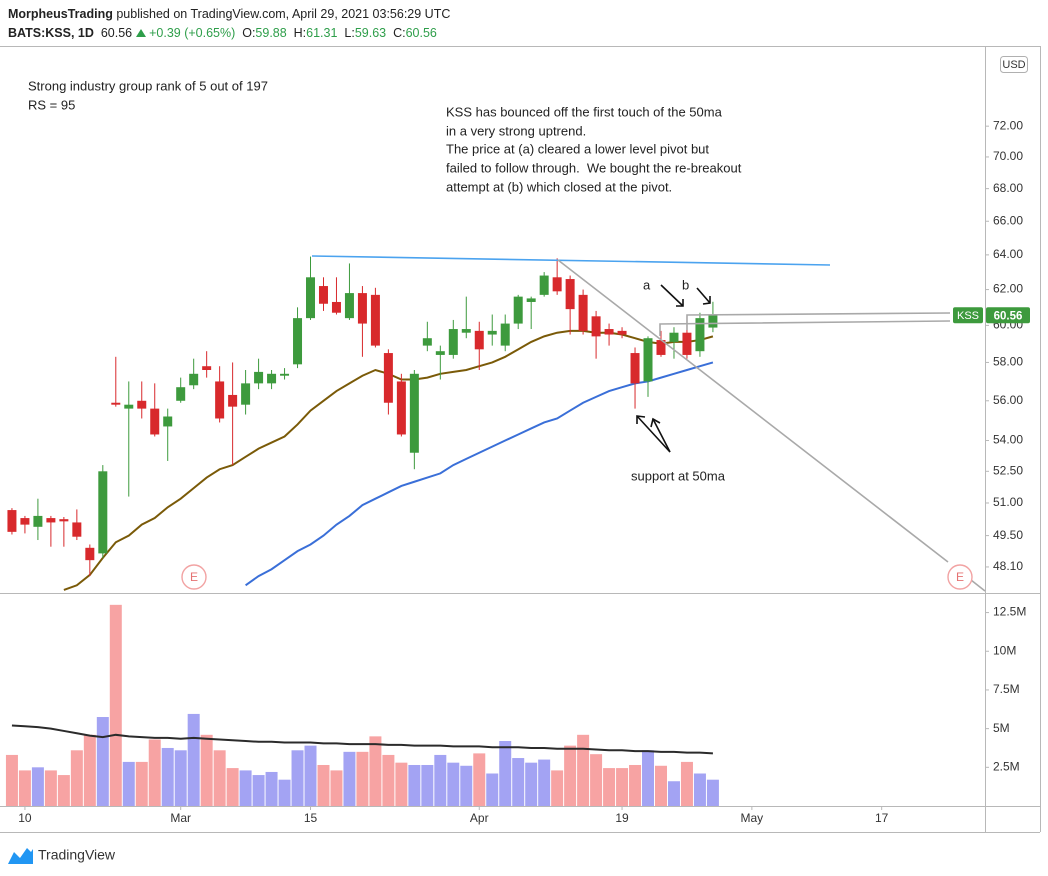 The width and height of the screenshot is (1048, 876). I want to click on earnings-label: E, so click(960, 577).